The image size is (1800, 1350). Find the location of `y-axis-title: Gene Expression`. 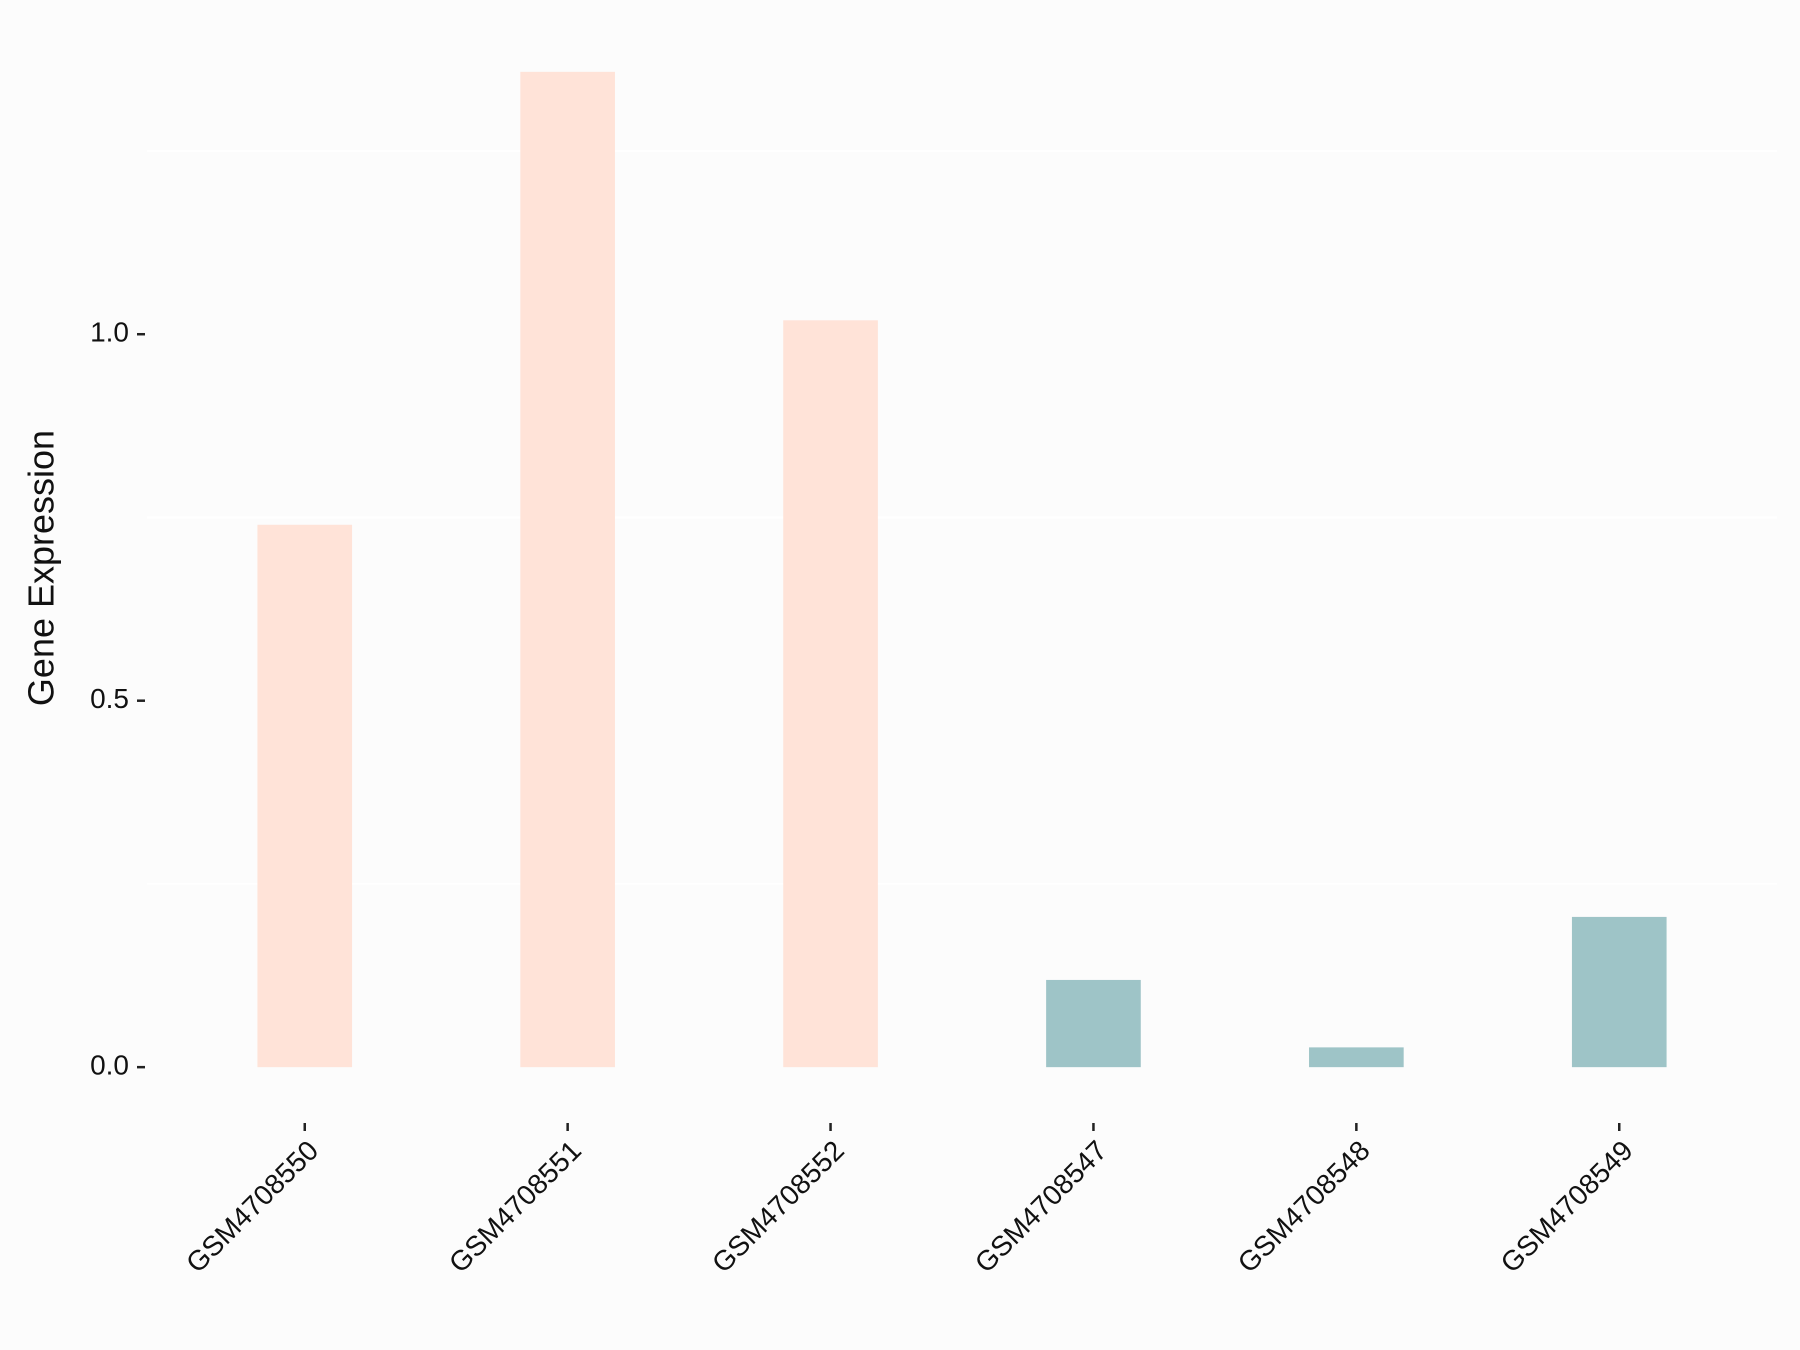

y-axis-title: Gene Expression is located at coordinates (41, 568).